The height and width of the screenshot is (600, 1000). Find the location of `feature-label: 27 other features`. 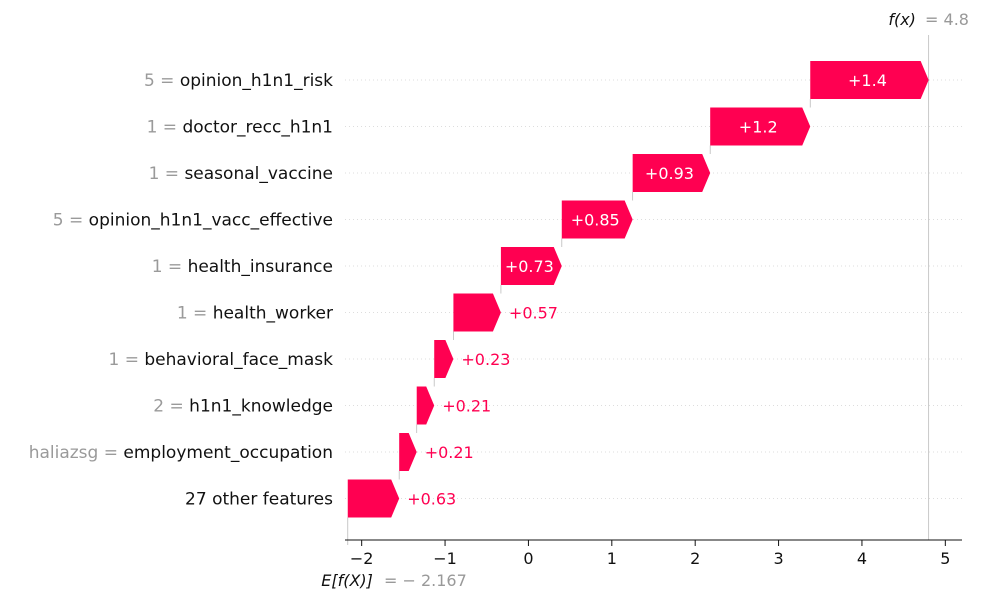

feature-label: 27 other features is located at coordinates (259, 500).